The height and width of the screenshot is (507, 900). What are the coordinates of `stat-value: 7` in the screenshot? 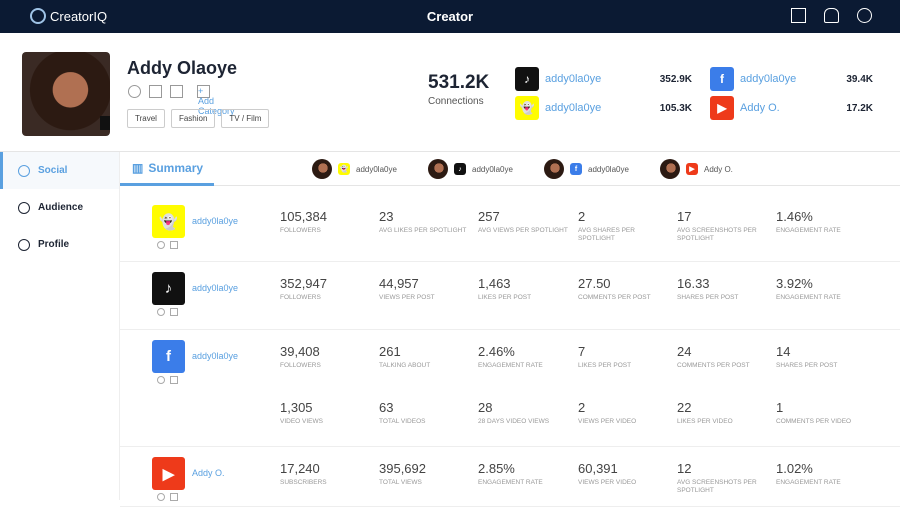 It's located at (582, 351).